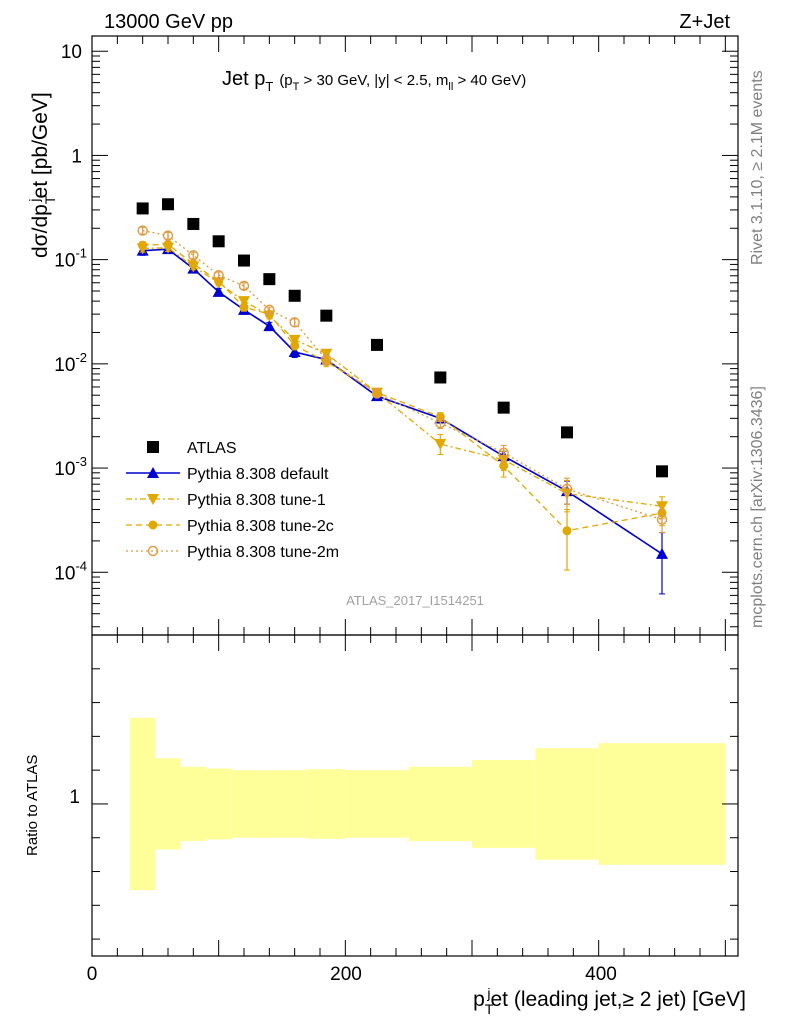  What do you see at coordinates (260, 526) in the screenshot?
I see `legend-label: Pythia 8.308 tune-2c` at bounding box center [260, 526].